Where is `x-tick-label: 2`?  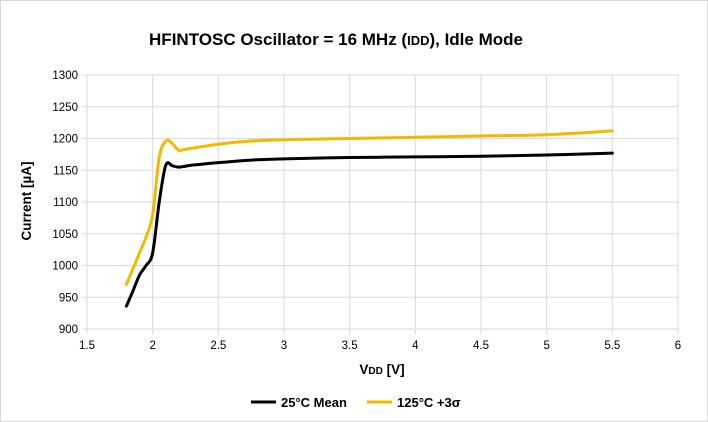
x-tick-label: 2 is located at coordinates (152, 346).